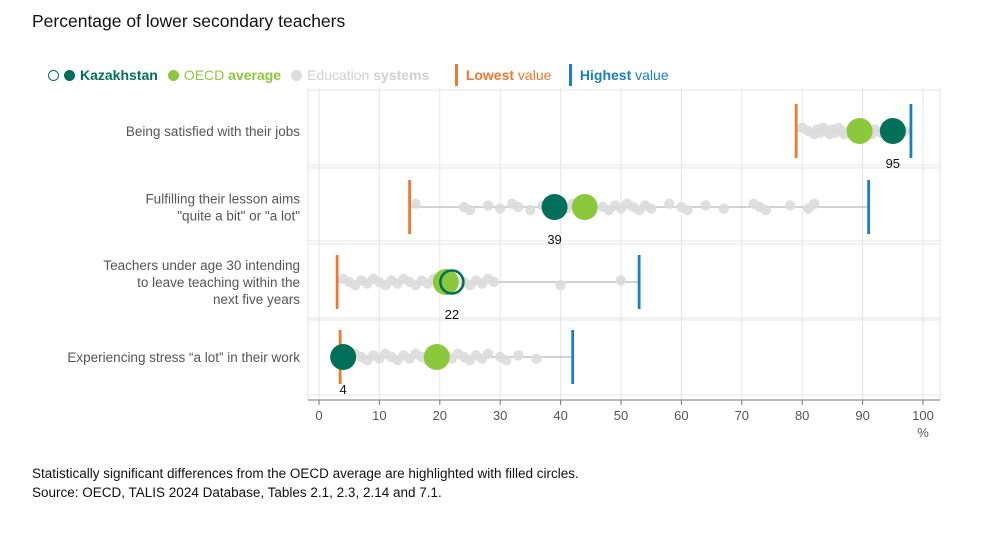 This screenshot has width=982, height=535. Describe the element at coordinates (554, 239) in the screenshot. I see `kazakhstan-value-label: 39` at that location.